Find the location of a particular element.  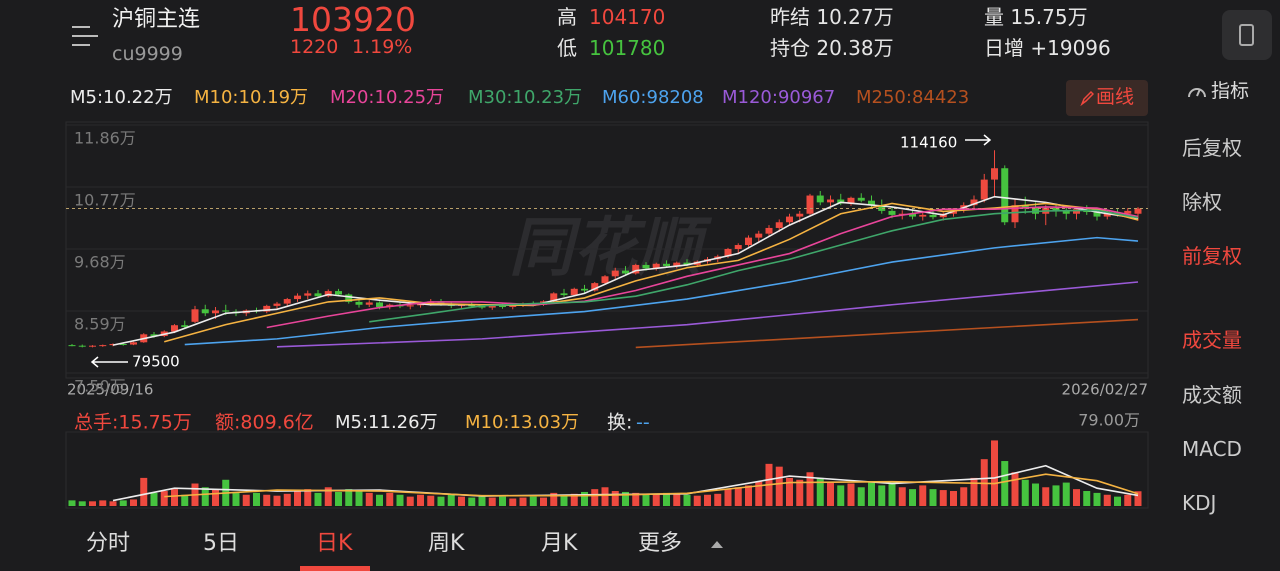

indicator-button: 指标 is located at coordinates (1230, 91).